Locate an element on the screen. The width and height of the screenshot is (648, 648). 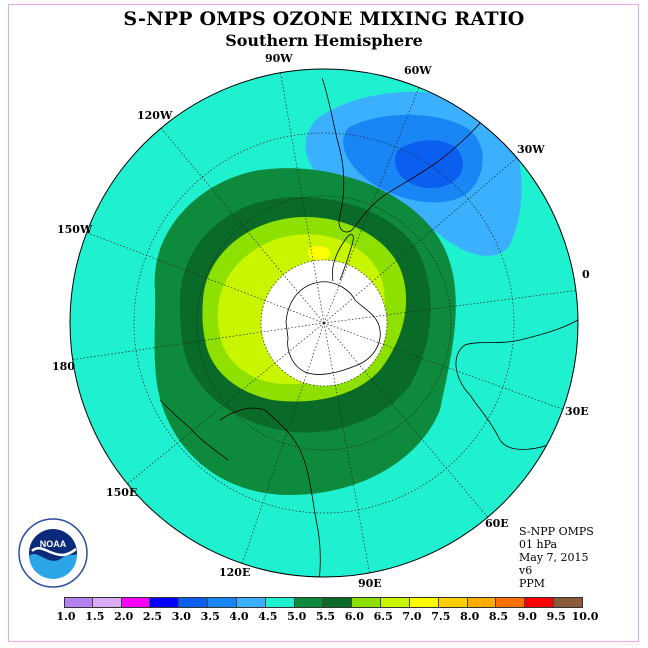
colorbar is located at coordinates (323, 602).